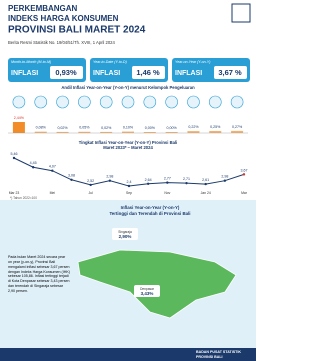  I want to click on title-line: INDEKS HARGA KONSUMEN, so click(63, 18).